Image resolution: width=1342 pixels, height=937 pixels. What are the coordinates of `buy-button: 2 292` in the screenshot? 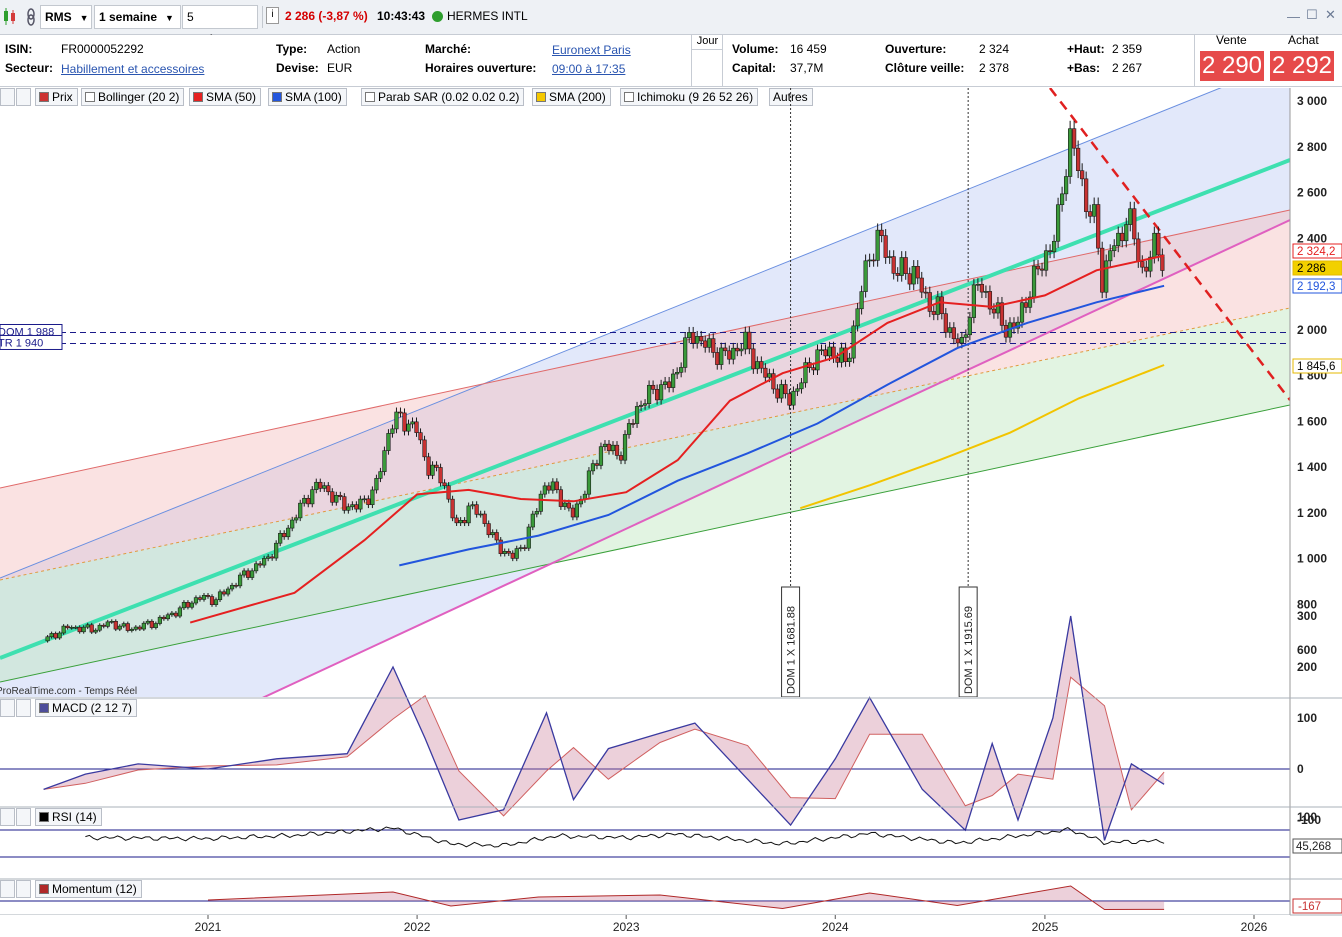 It's located at (1302, 66).